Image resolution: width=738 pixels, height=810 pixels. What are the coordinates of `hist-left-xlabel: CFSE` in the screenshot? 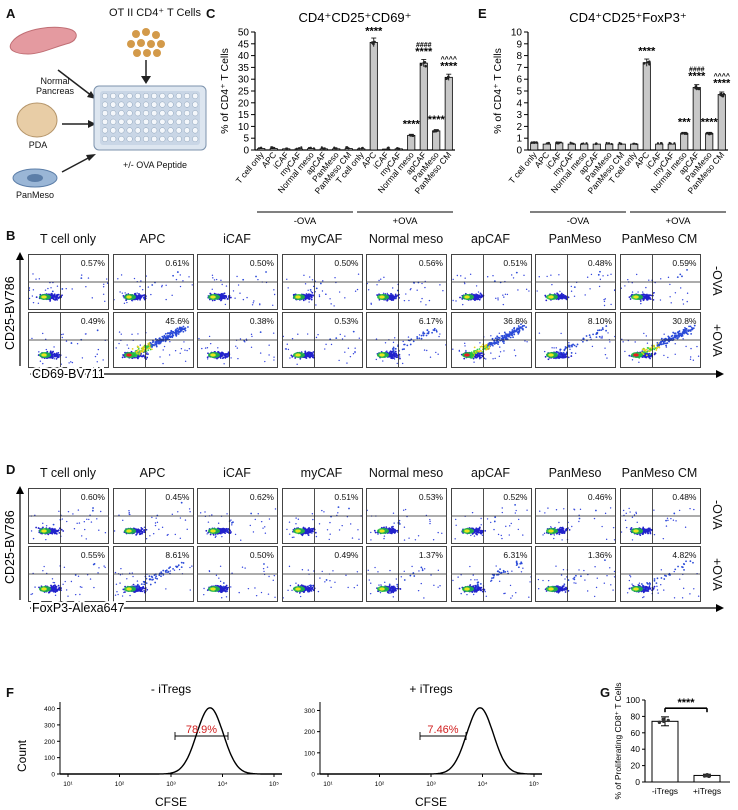 It's located at (171, 802).